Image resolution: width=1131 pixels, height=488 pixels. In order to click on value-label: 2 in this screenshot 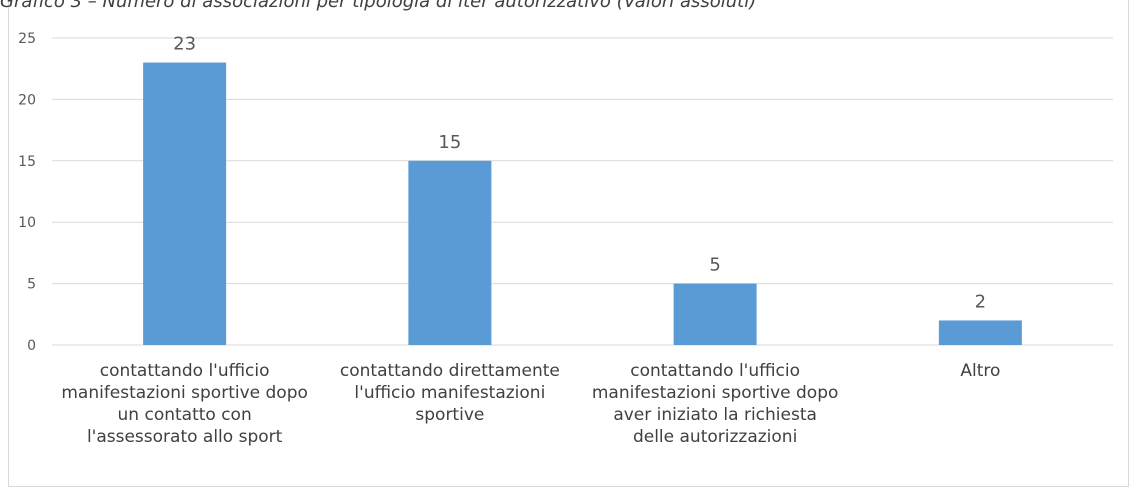, I will do `click(980, 301)`.